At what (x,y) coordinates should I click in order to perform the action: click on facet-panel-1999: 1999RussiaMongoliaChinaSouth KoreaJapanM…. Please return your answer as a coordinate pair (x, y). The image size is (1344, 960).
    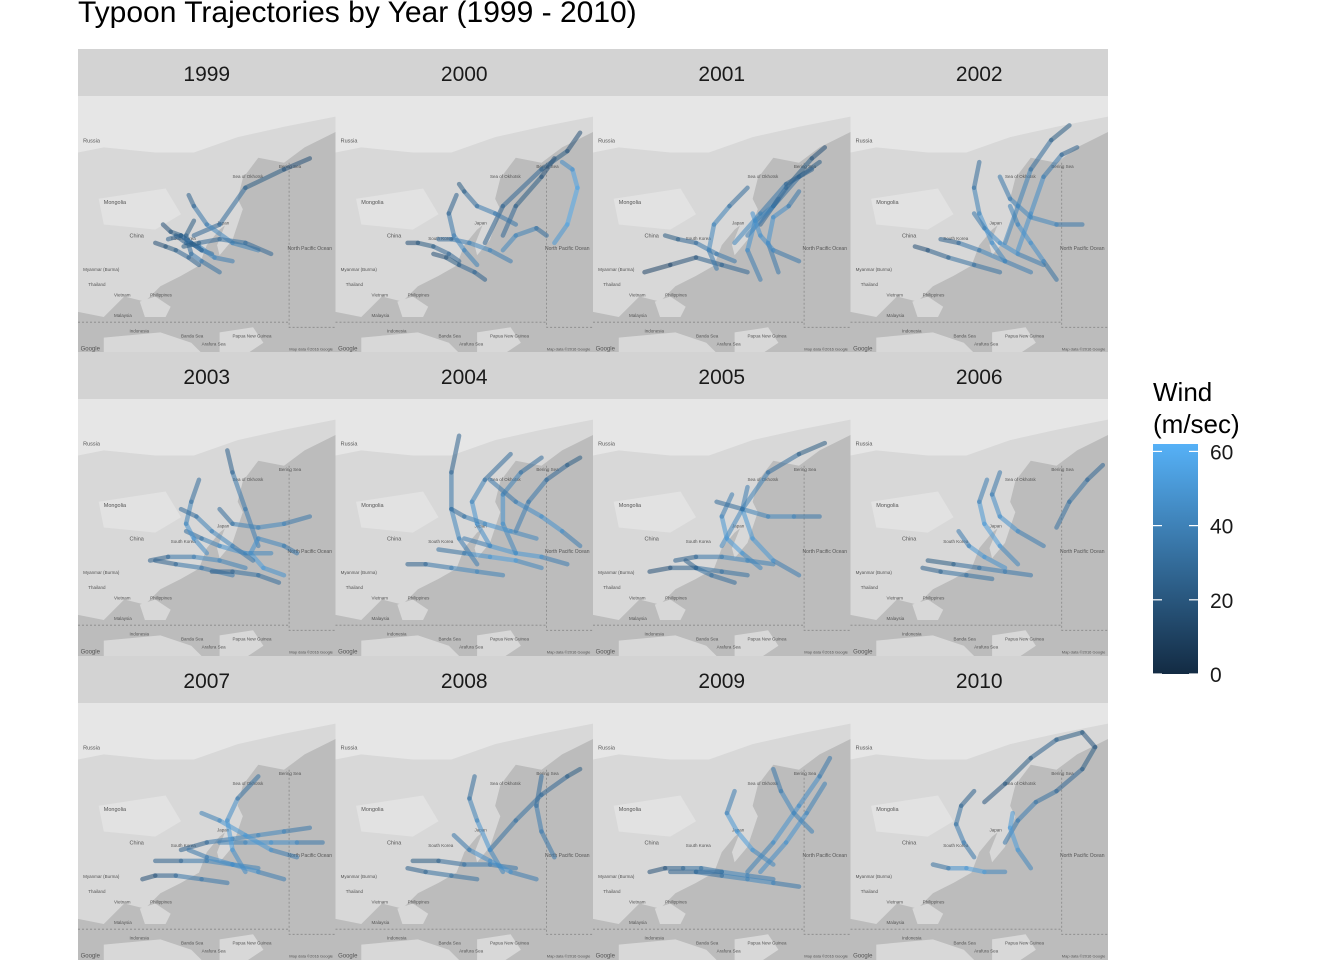
    Looking at the image, I should click on (207, 201).